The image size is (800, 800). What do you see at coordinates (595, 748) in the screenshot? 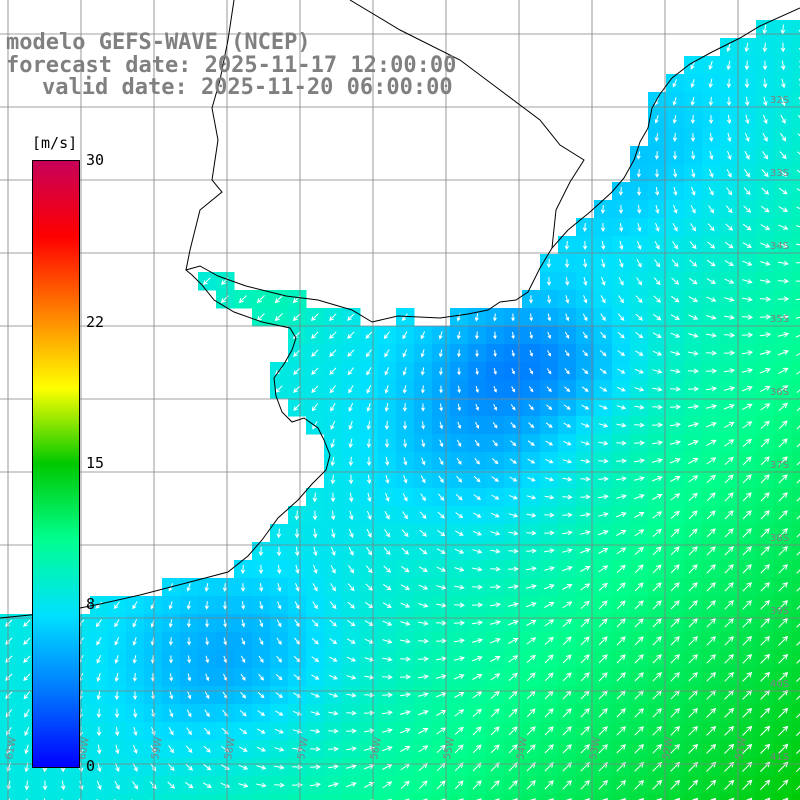
I see `longitude-label: 53W` at bounding box center [595, 748].